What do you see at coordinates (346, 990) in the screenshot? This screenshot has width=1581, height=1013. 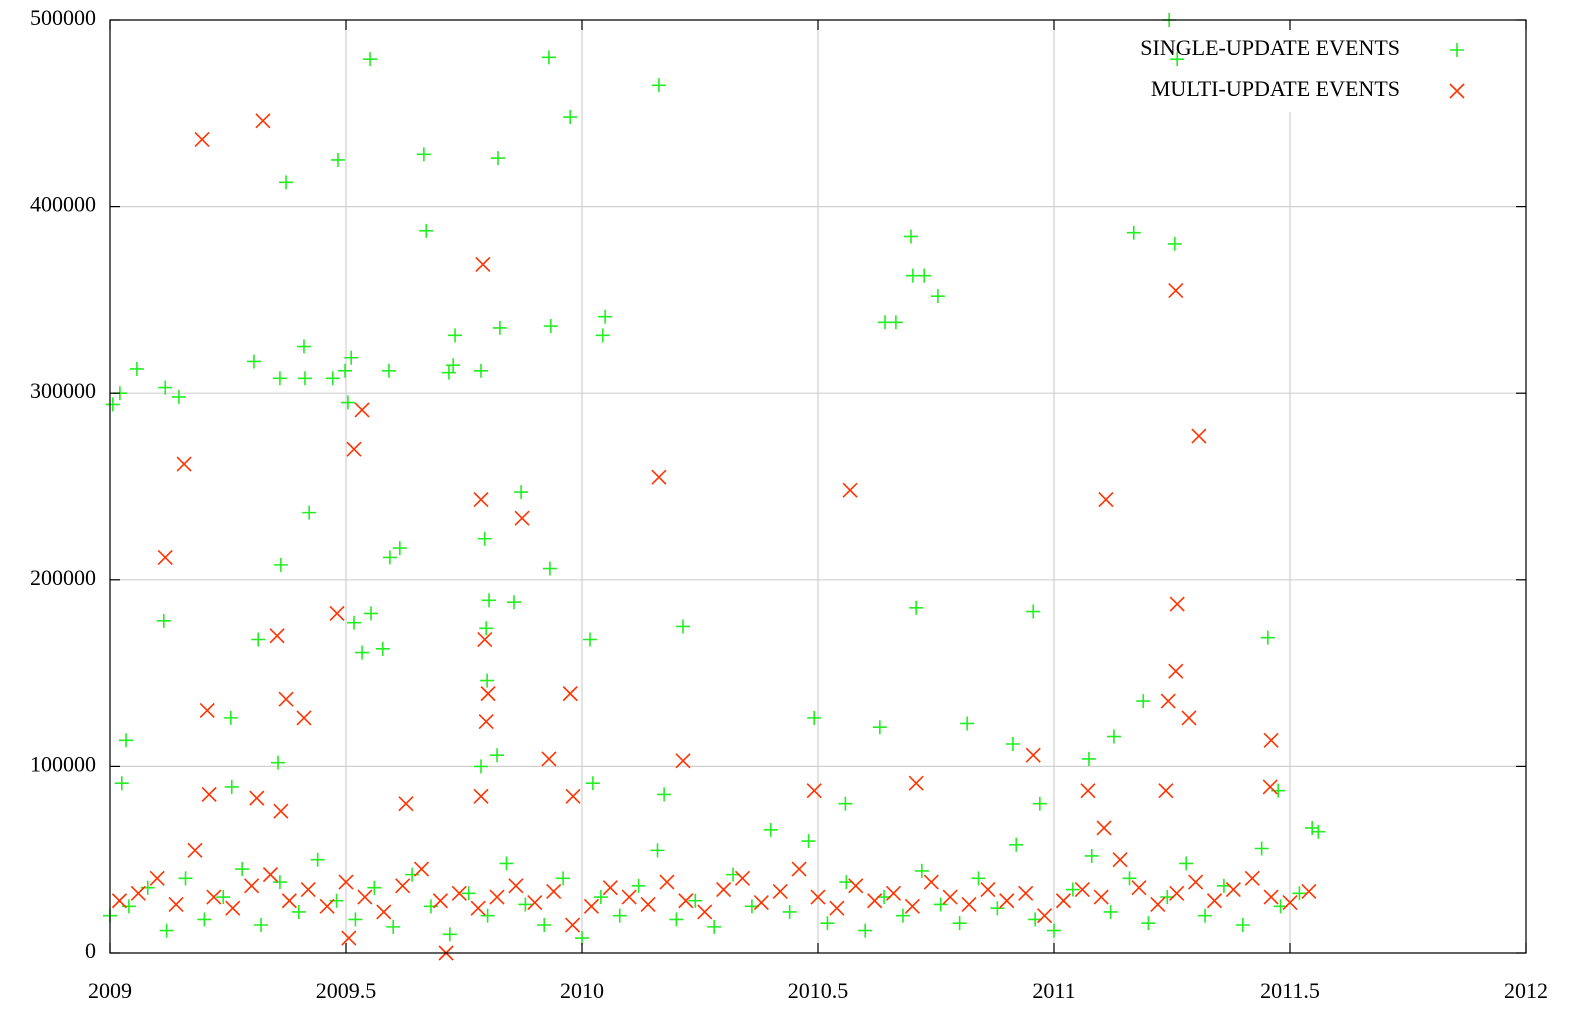 I see `x-tick-label: 2009.5` at bounding box center [346, 990].